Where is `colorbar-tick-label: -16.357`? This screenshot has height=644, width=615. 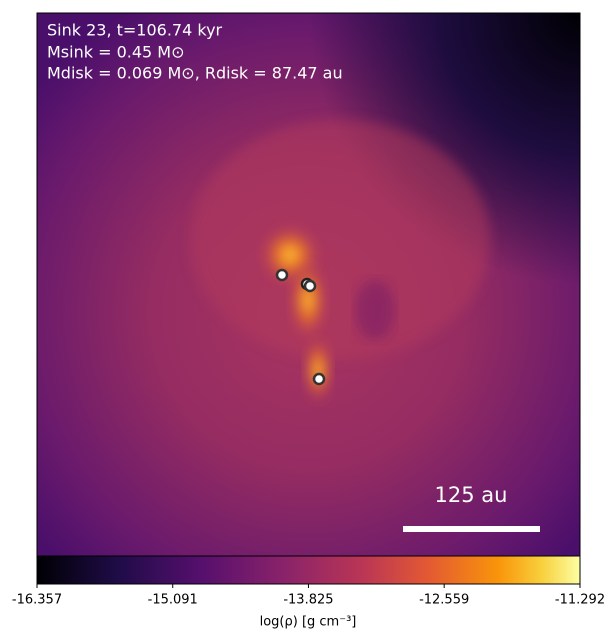
colorbar-tick-label: -16.357 is located at coordinates (37, 600).